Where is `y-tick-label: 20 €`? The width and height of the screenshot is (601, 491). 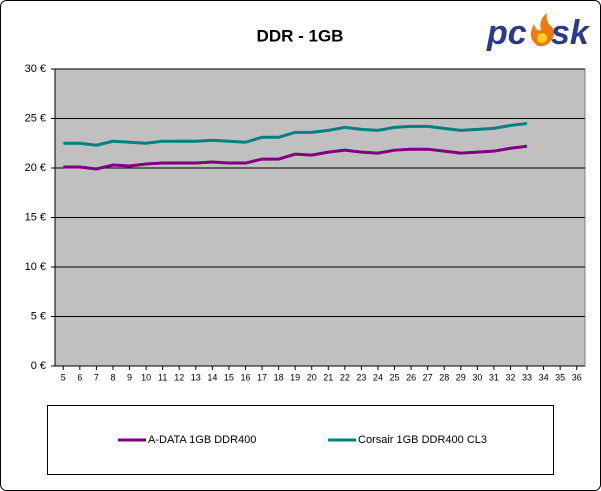
y-tick-label: 20 € is located at coordinates (35, 168).